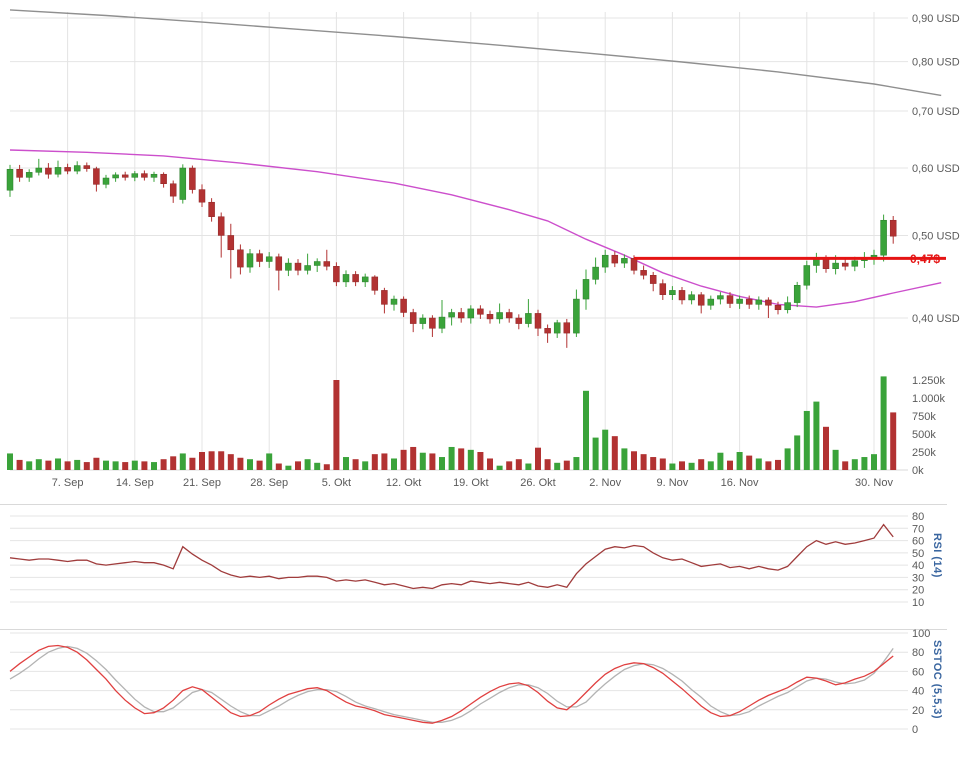 This screenshot has width=968, height=765. What do you see at coordinates (918, 471) in the screenshot?
I see `svg-text: 0k` at bounding box center [918, 471].